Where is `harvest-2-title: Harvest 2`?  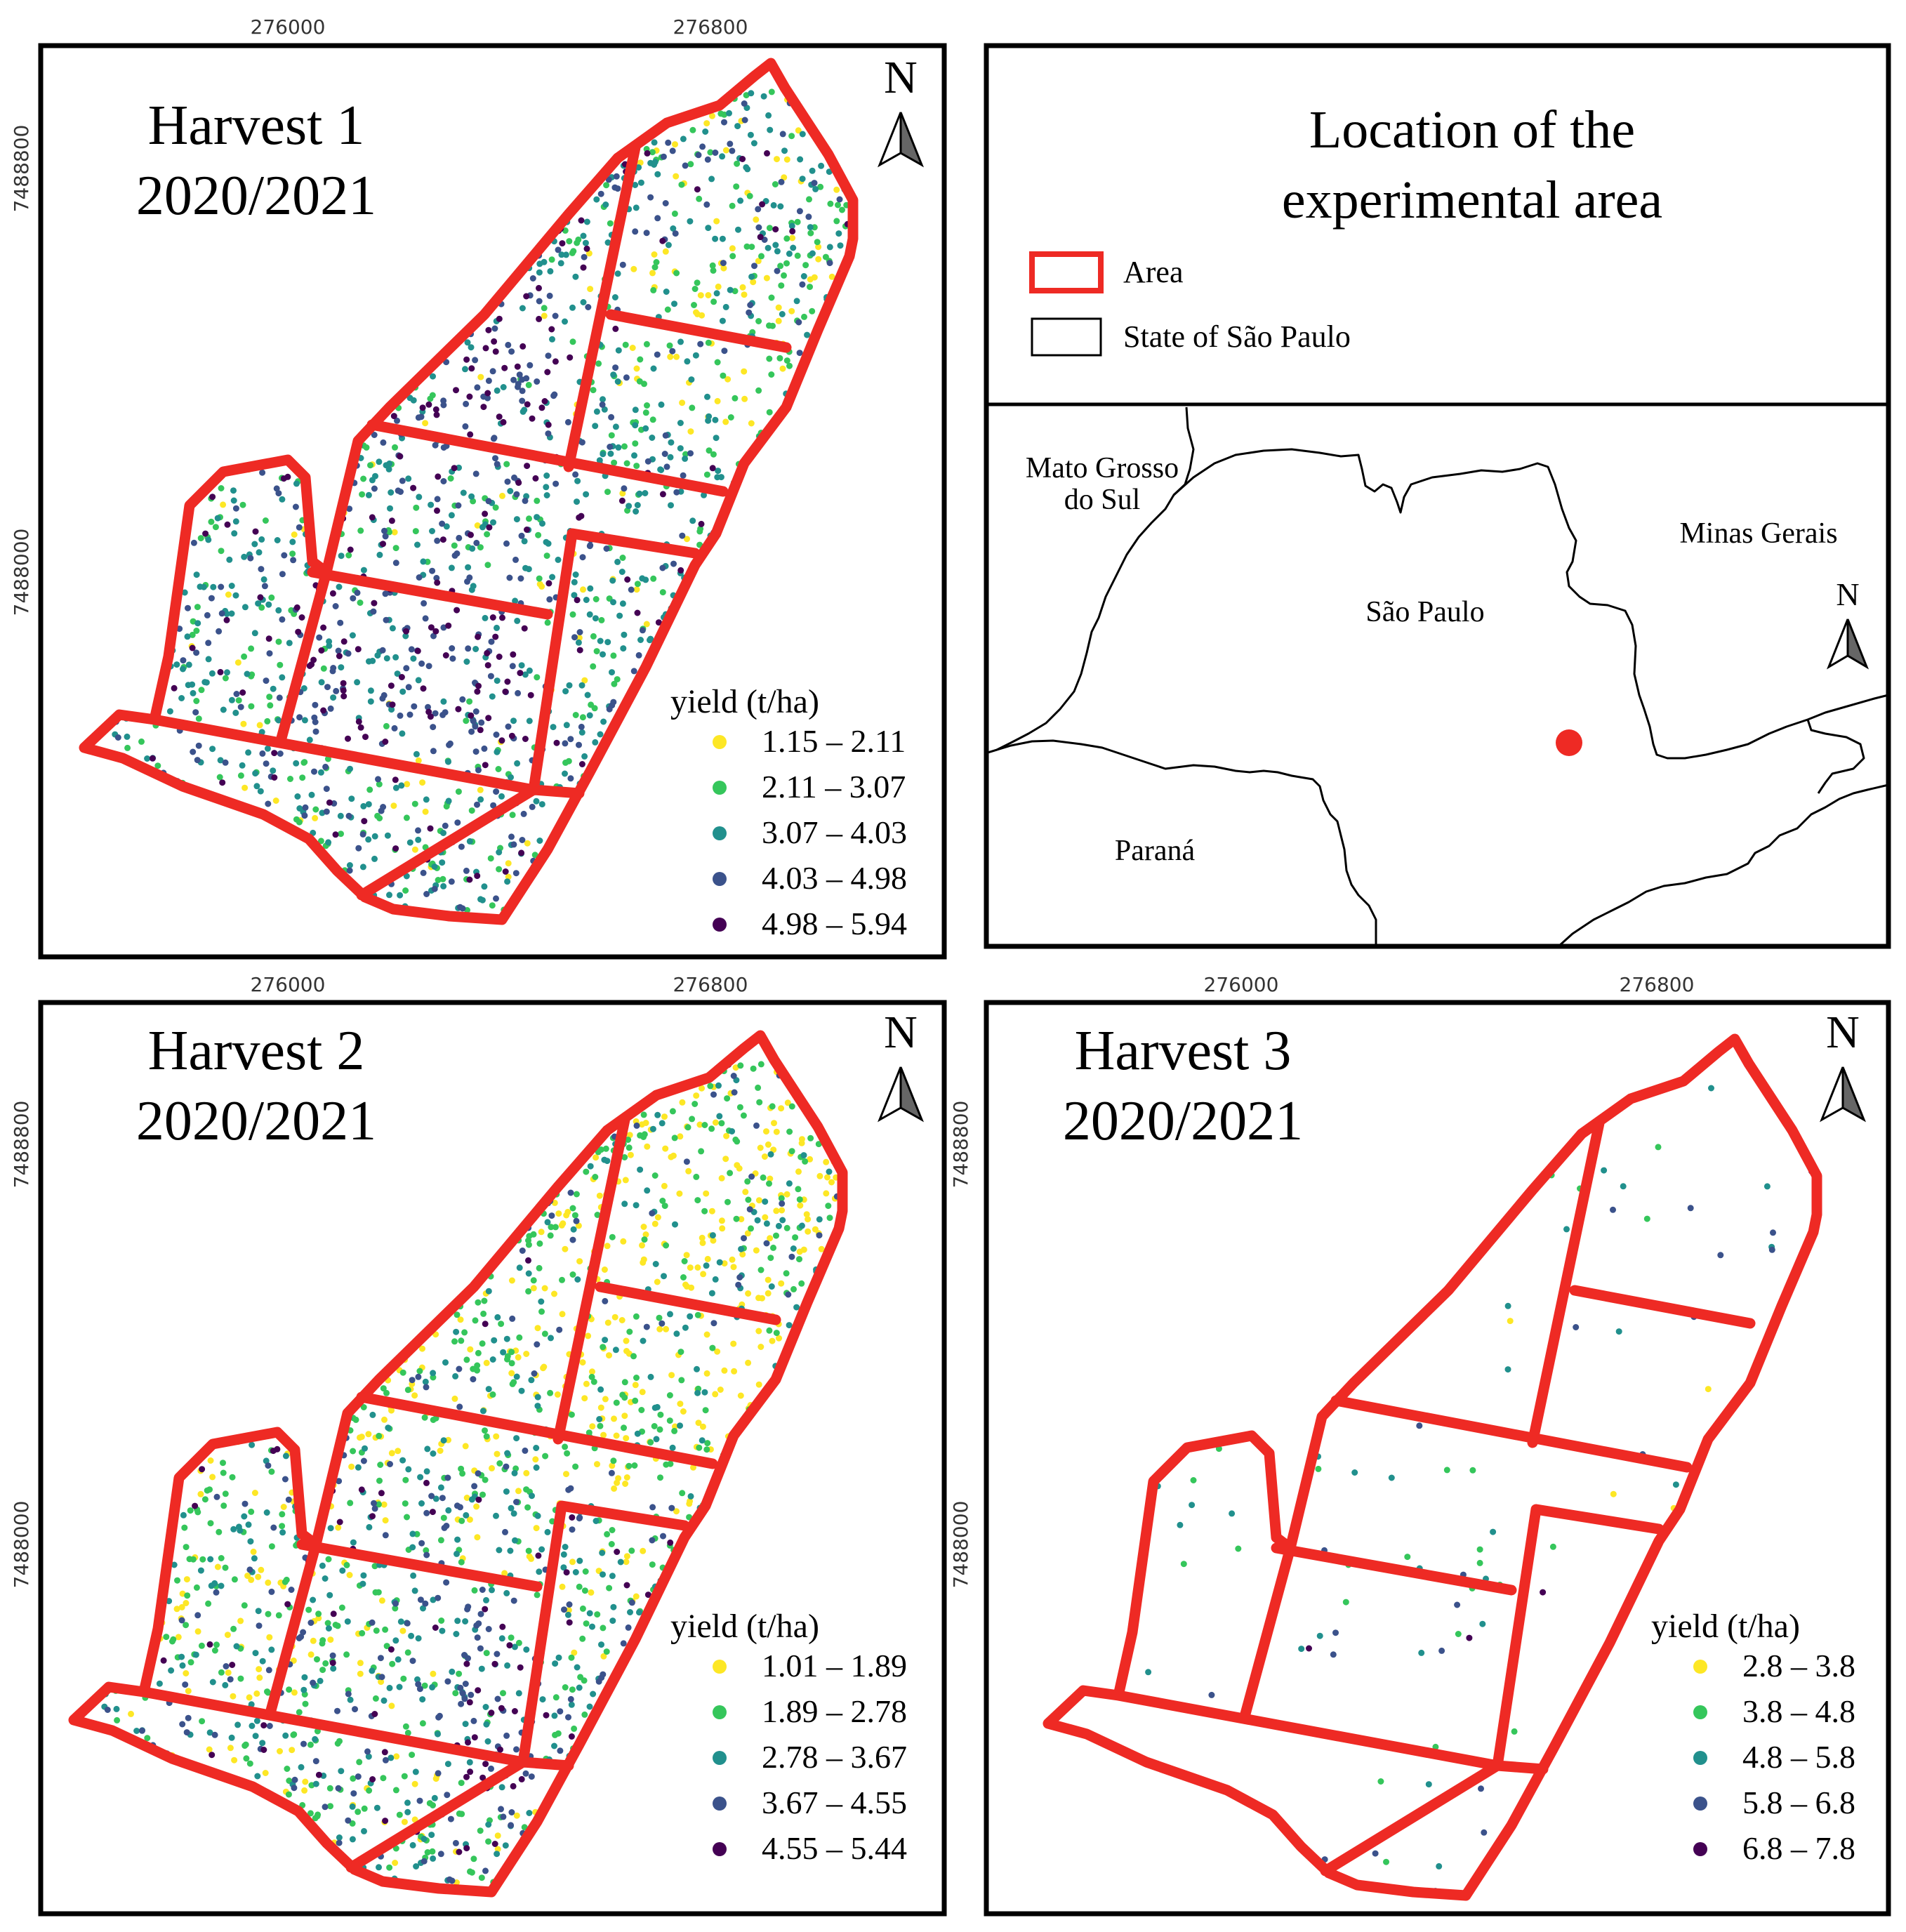
harvest-2-title: Harvest 2 is located at coordinates (256, 1051).